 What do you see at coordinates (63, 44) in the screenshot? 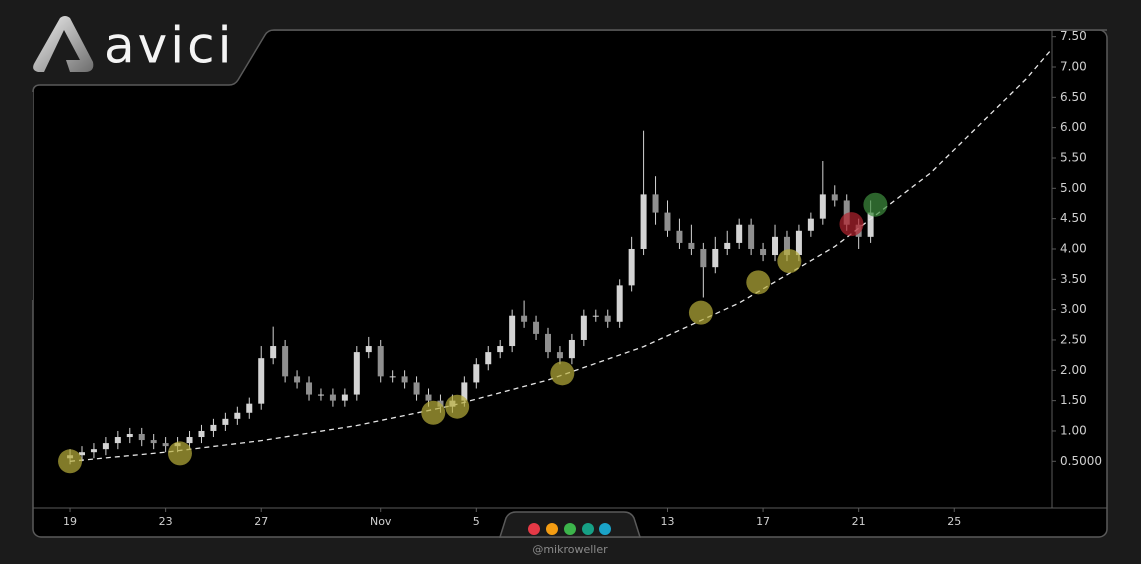
I see `logo-icon` at bounding box center [63, 44].